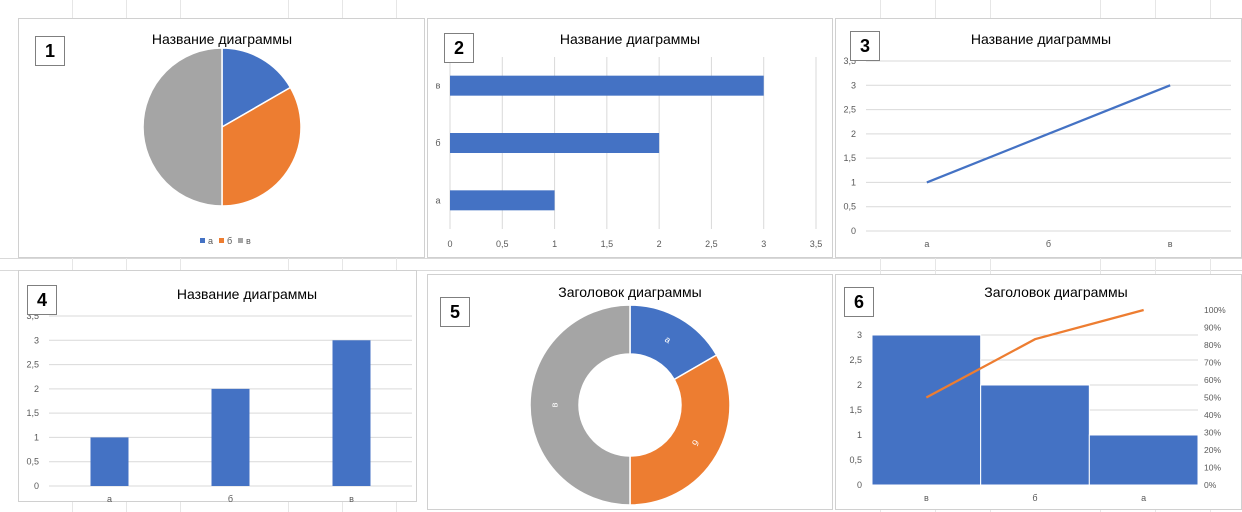  I want to click on legend-label: в, so click(248, 241).